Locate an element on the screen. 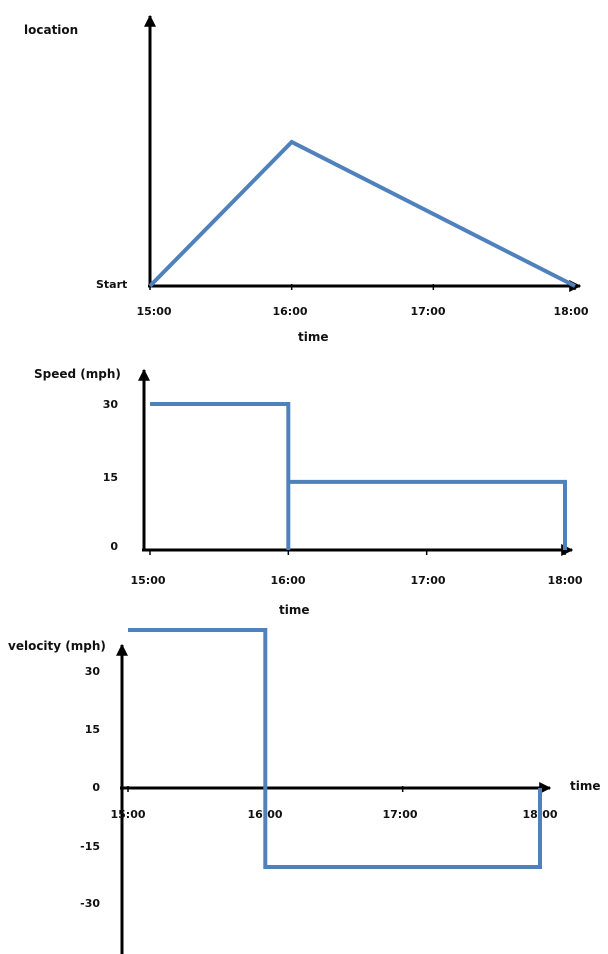  velocity-y-tick-label: 0 is located at coordinates (96, 787).